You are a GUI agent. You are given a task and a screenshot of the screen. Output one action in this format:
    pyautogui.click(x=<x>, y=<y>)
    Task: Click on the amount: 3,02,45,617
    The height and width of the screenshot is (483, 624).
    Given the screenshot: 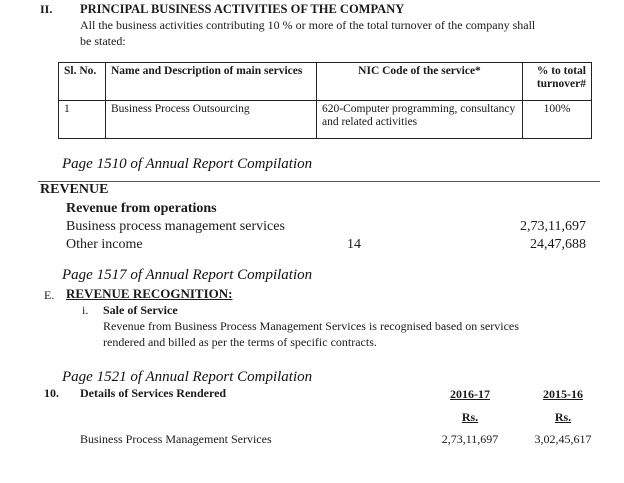 What is the action you would take?
    pyautogui.click(x=563, y=439)
    